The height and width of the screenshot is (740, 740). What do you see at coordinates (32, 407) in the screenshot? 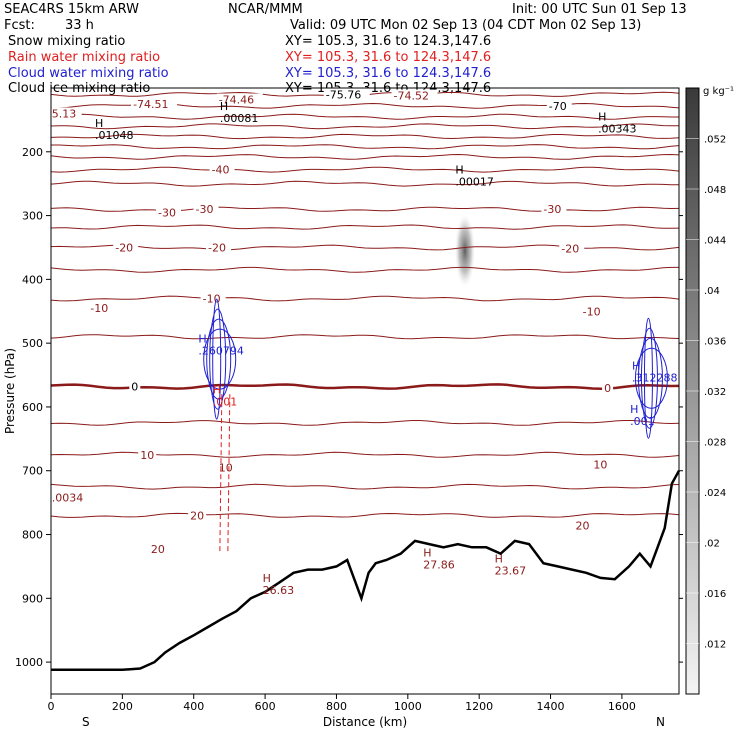
I see `y-tick-label: 600` at bounding box center [32, 407].